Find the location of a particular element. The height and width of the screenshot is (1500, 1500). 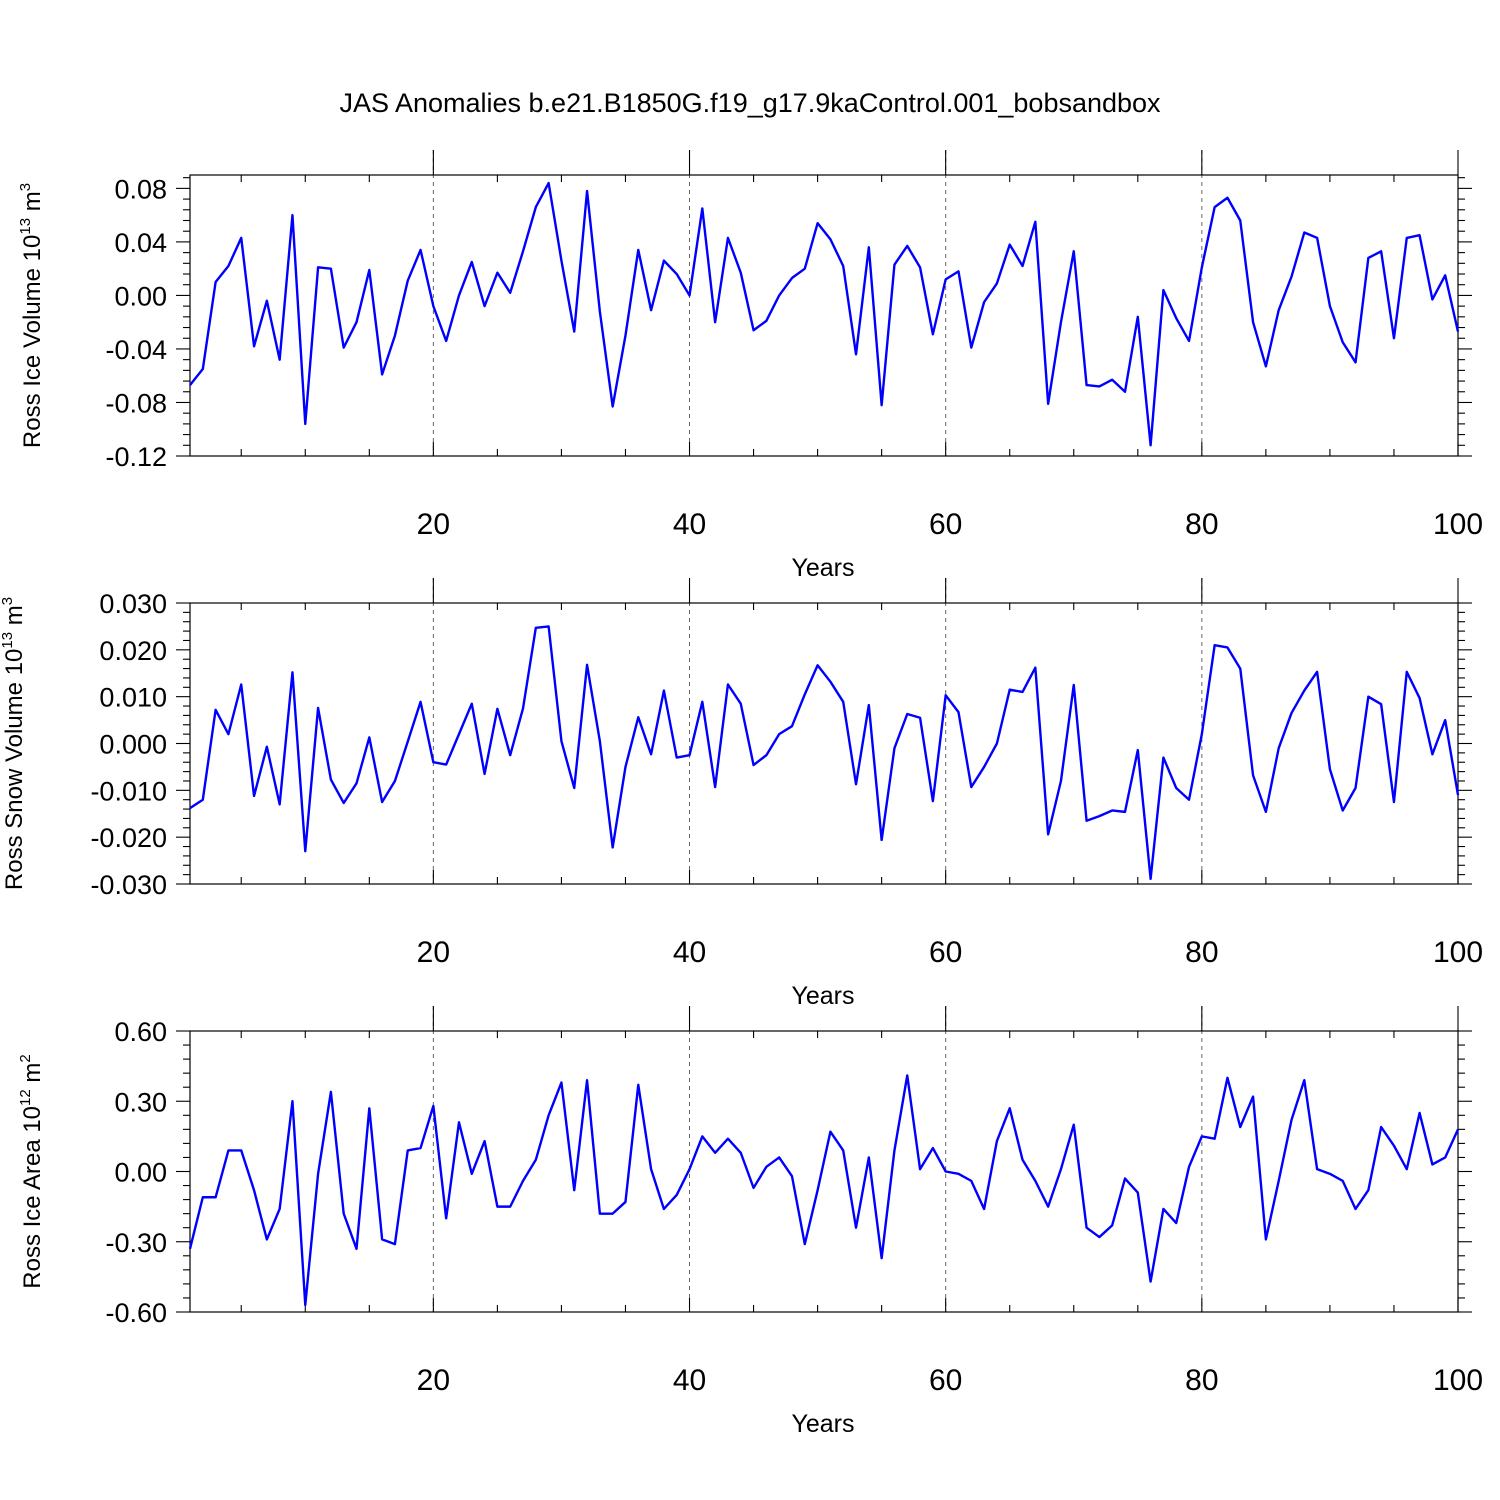

y-tick-label: 0.000 is located at coordinates (133, 745).